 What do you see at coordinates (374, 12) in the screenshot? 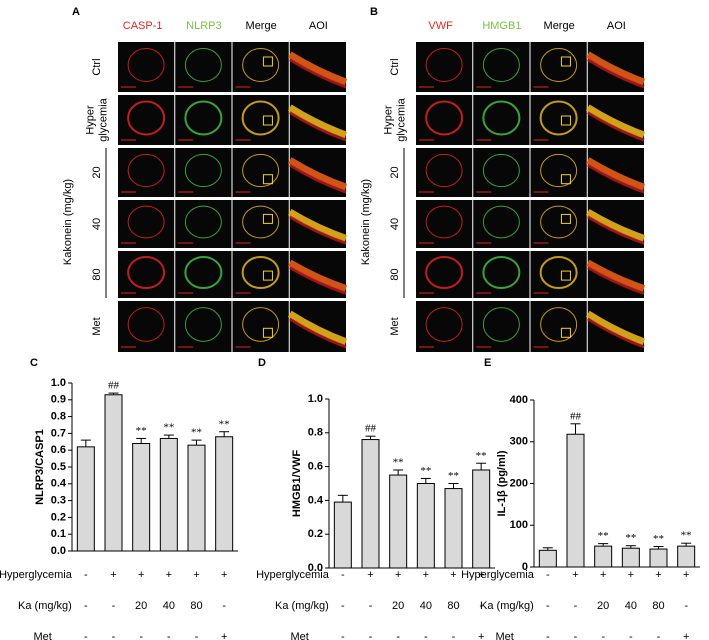
I see `panel-letter: B` at bounding box center [374, 12].